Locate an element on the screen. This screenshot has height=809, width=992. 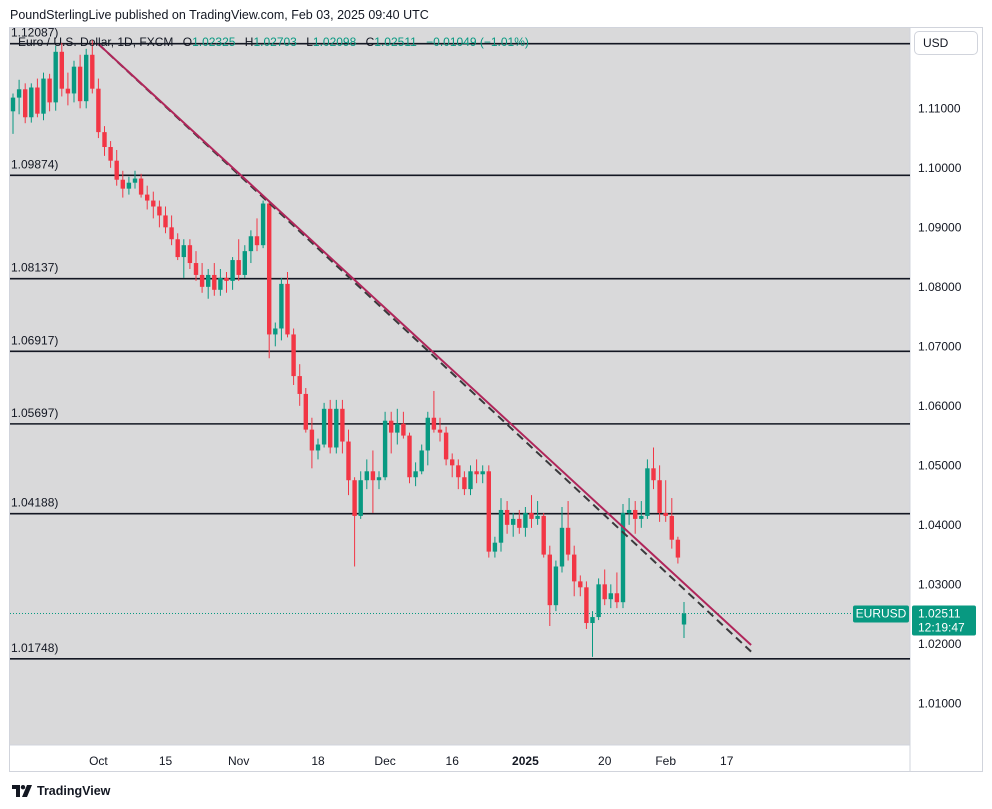
price-tick-label: 1.06000 is located at coordinates (940, 406).